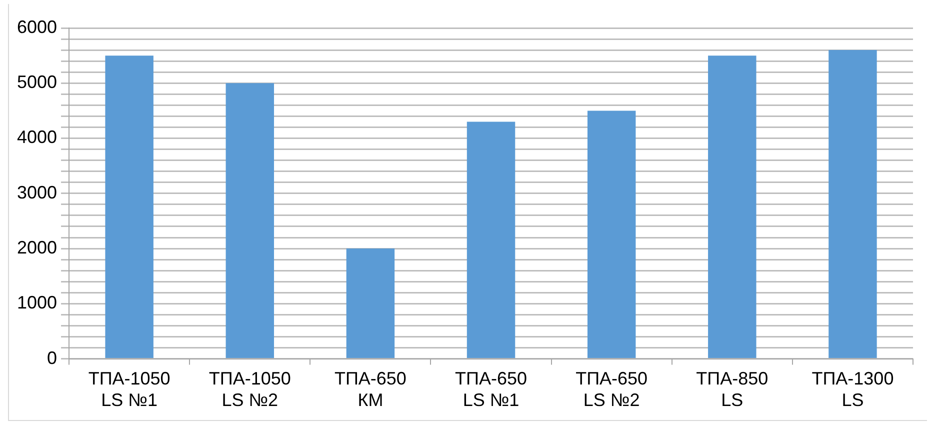 The height and width of the screenshot is (422, 928). I want to click on x-tick-label: ТПА-650 LS №2, so click(612, 389).